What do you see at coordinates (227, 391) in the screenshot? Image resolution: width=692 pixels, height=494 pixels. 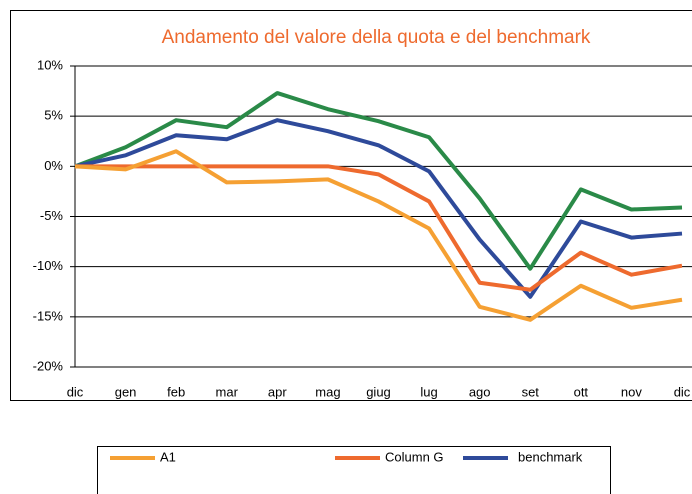 I see `x-tick-label: mar` at bounding box center [227, 391].